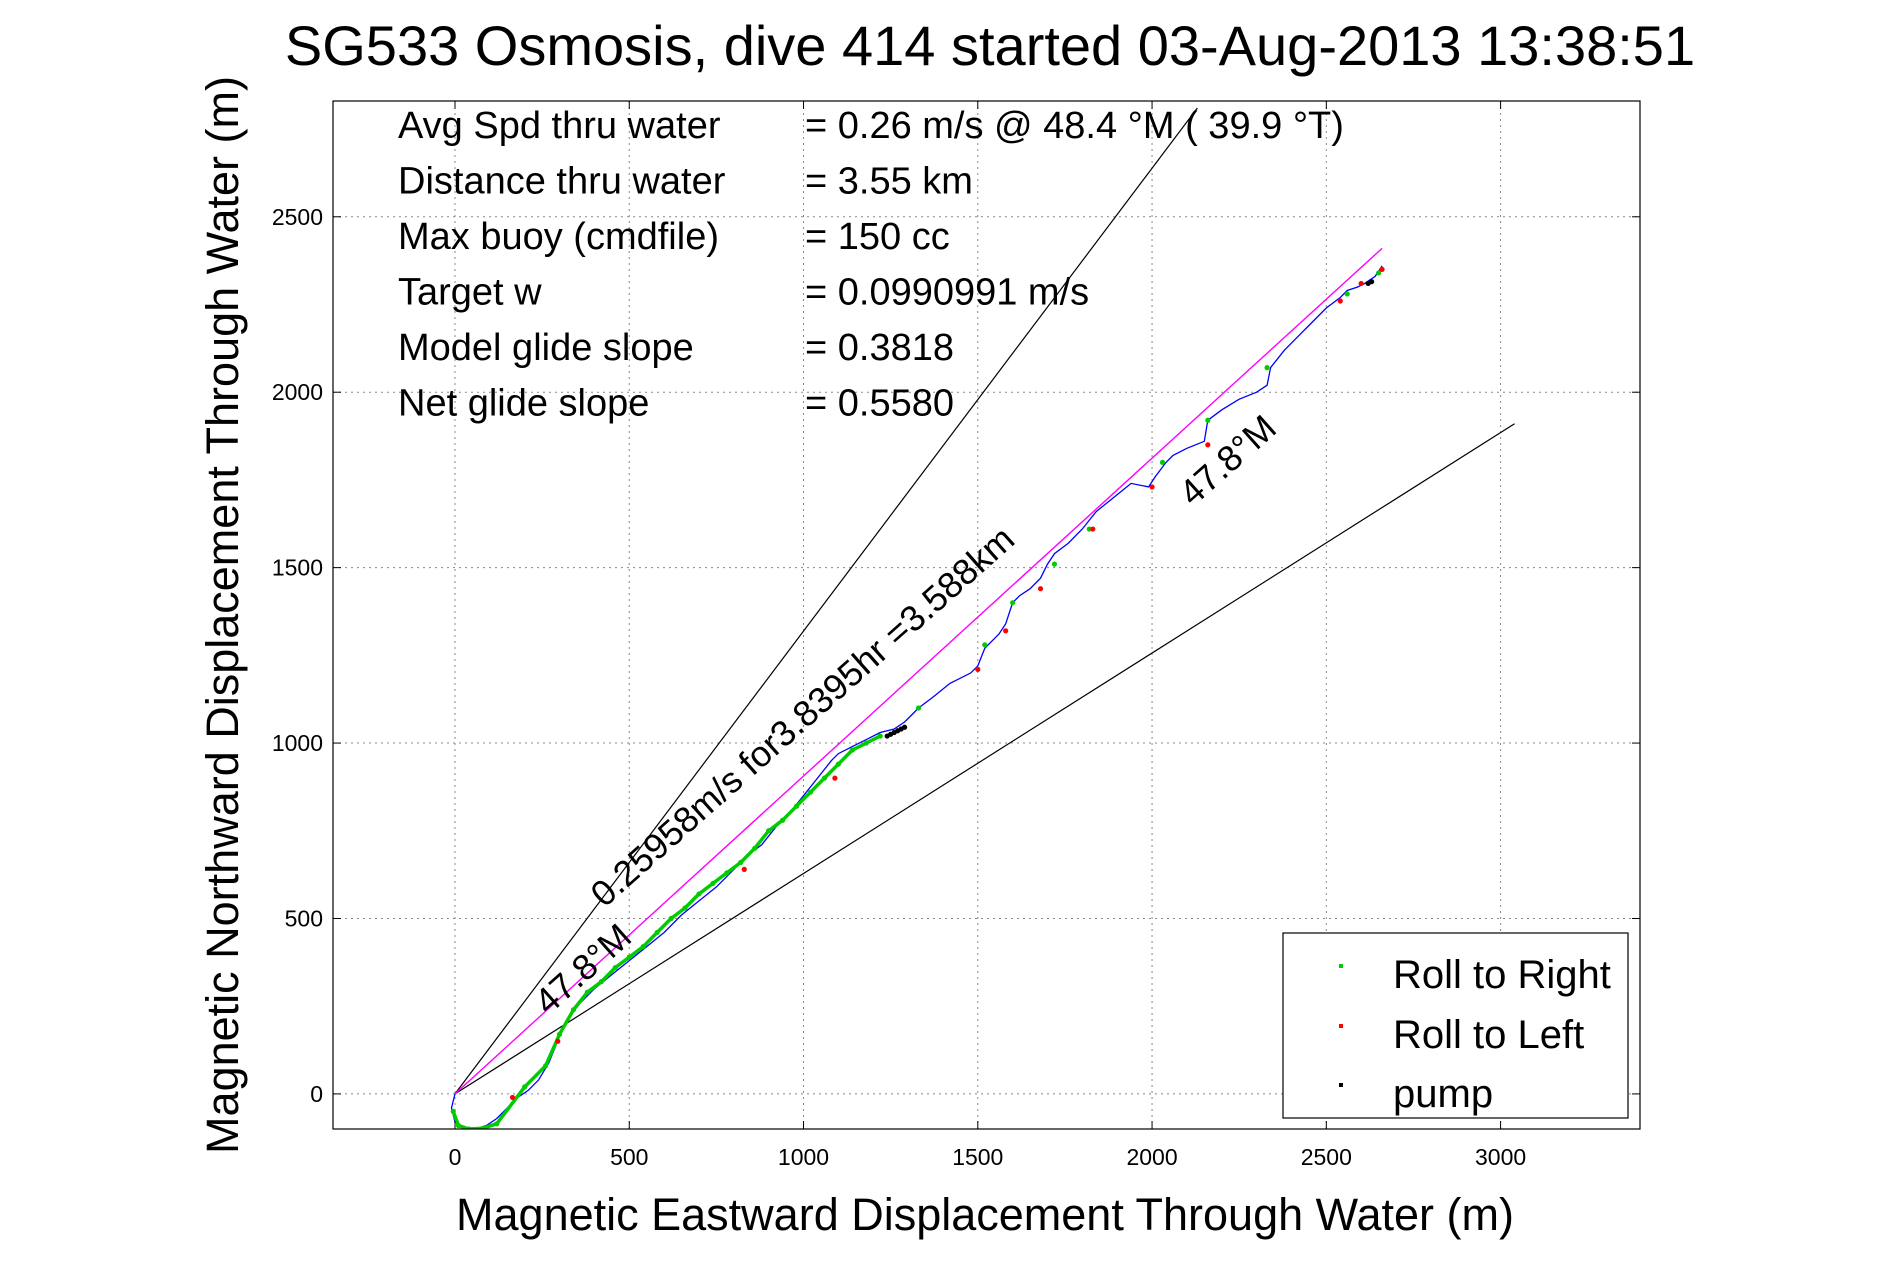  I want to click on legend-label-pump: pump, so click(1443, 1094).